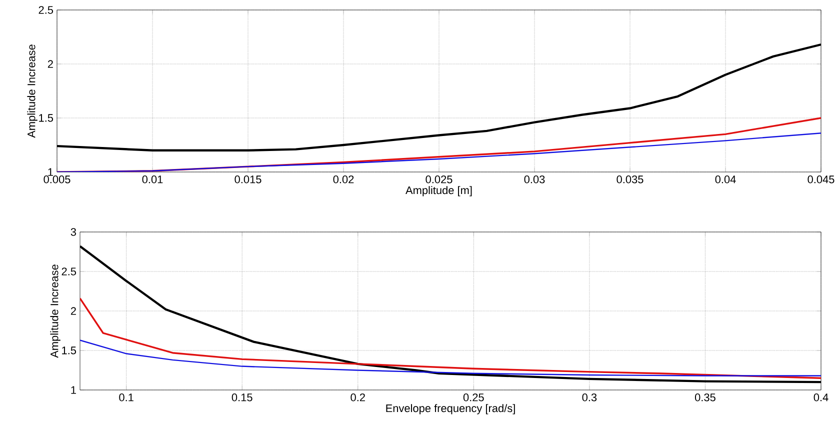  Describe the element at coordinates (343, 180) in the screenshot. I see `x-tick-label: 0.02` at that location.